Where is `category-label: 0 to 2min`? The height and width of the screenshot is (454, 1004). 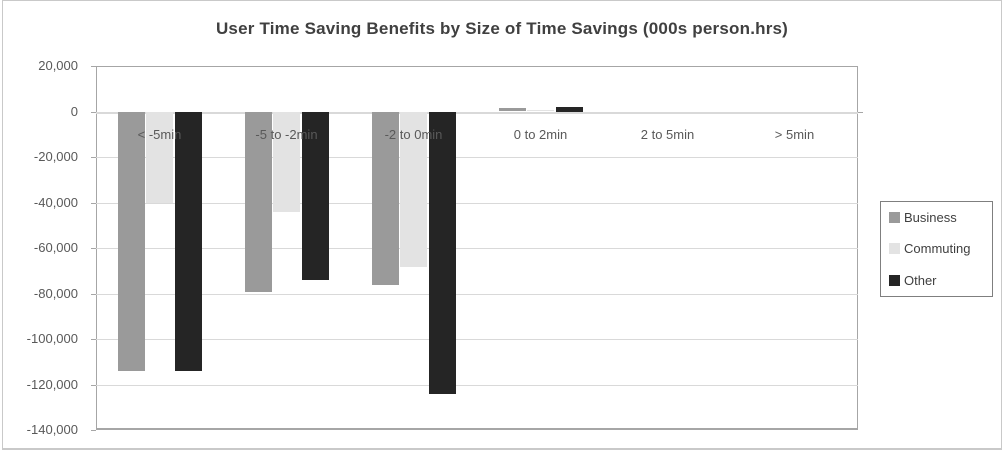 category-label: 0 to 2min is located at coordinates (540, 134).